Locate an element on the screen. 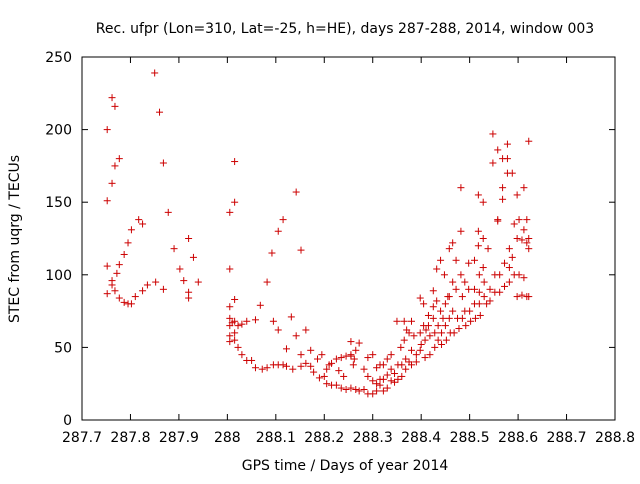 The width and height of the screenshot is (640, 484). x-tick-label: 288.3 is located at coordinates (373, 438).